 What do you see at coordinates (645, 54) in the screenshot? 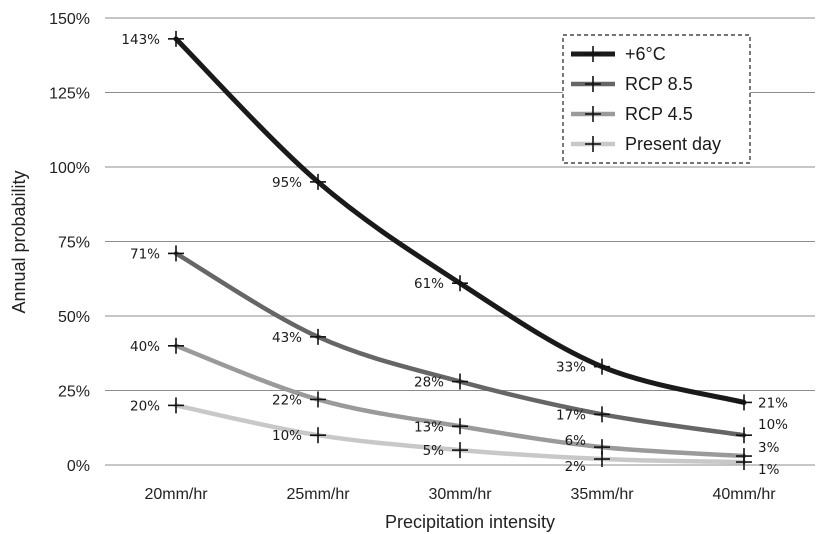
I see `legend-label: +6°C` at bounding box center [645, 54].